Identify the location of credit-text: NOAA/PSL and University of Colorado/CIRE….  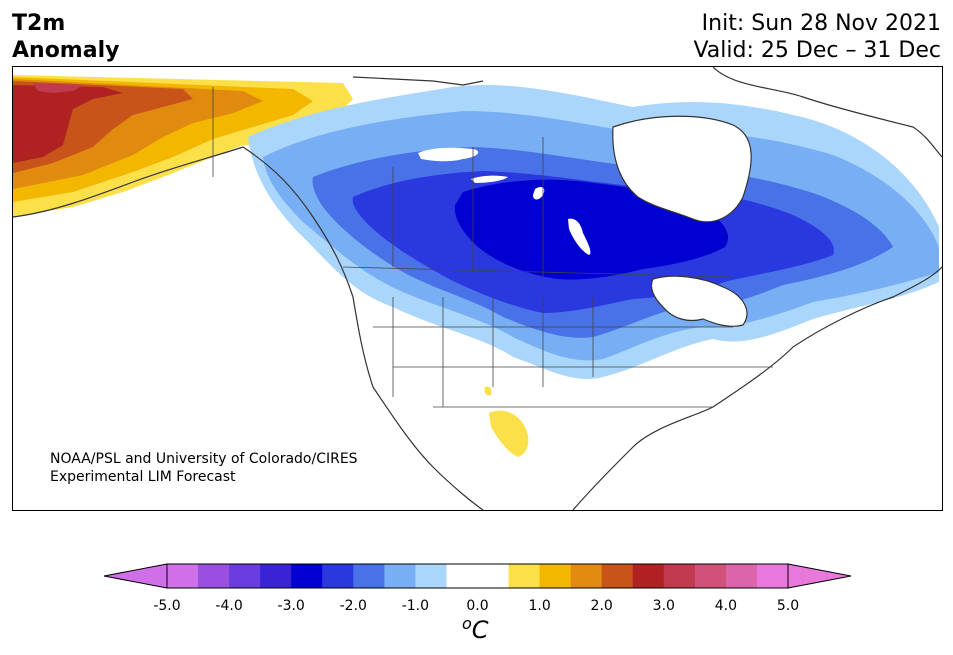
(204, 468).